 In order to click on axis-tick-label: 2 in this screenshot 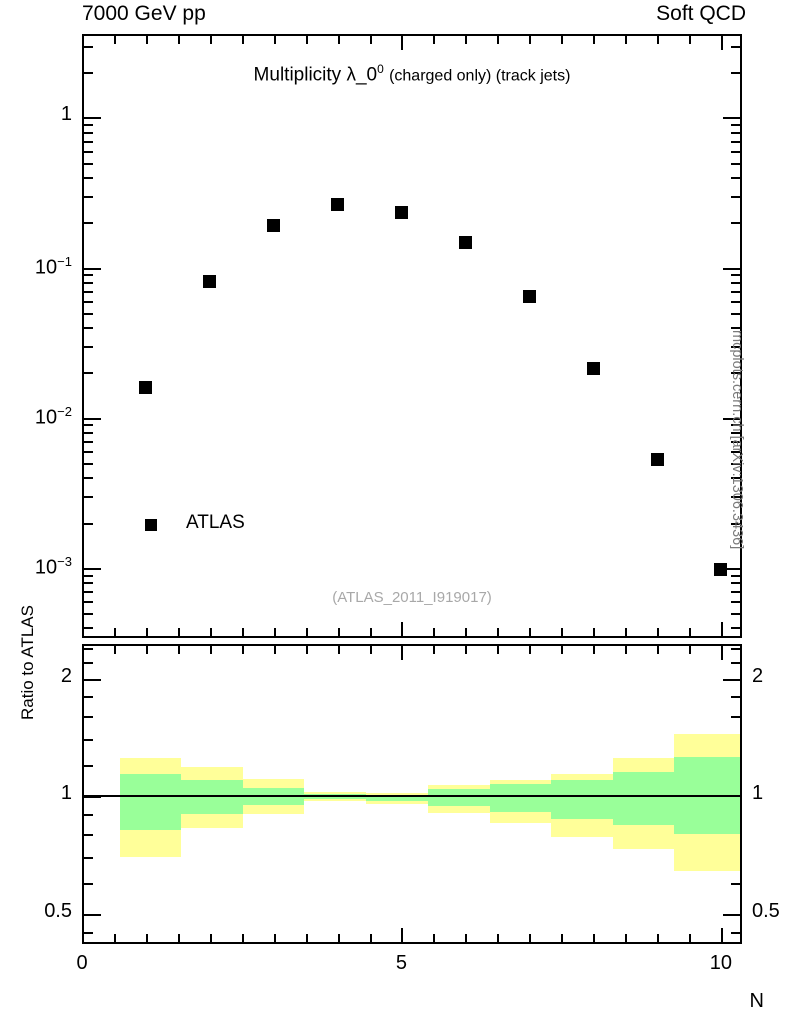, I will do `click(758, 675)`.